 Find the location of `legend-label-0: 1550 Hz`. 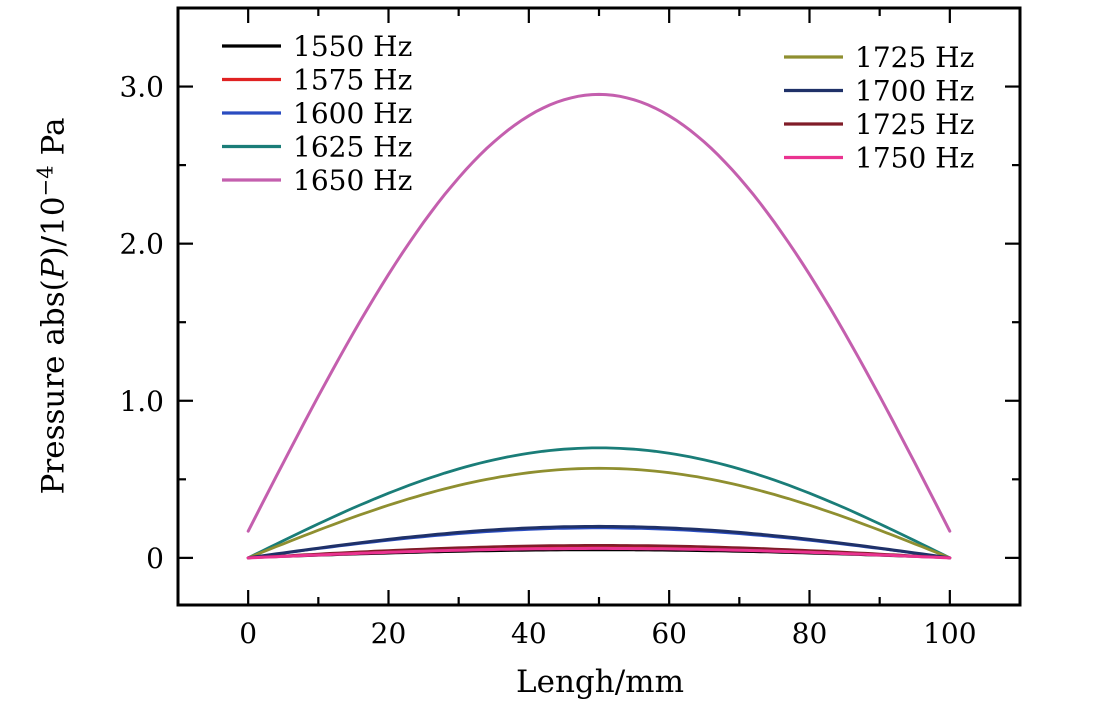

legend-label-0: 1550 Hz is located at coordinates (352, 46).